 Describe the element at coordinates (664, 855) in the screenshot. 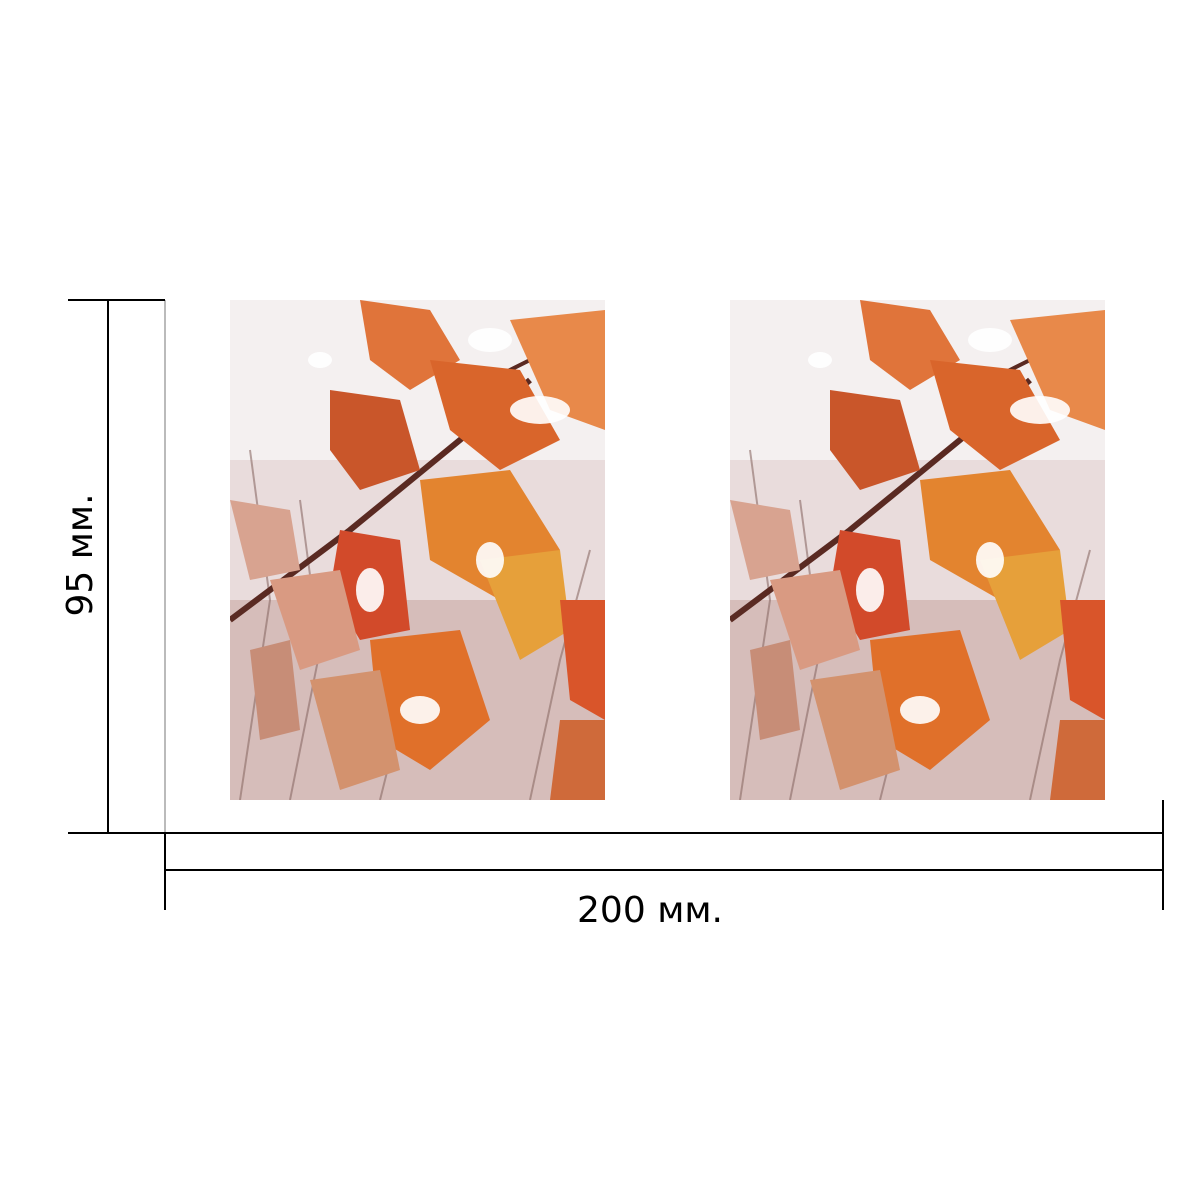

I see `width-dimension` at that location.